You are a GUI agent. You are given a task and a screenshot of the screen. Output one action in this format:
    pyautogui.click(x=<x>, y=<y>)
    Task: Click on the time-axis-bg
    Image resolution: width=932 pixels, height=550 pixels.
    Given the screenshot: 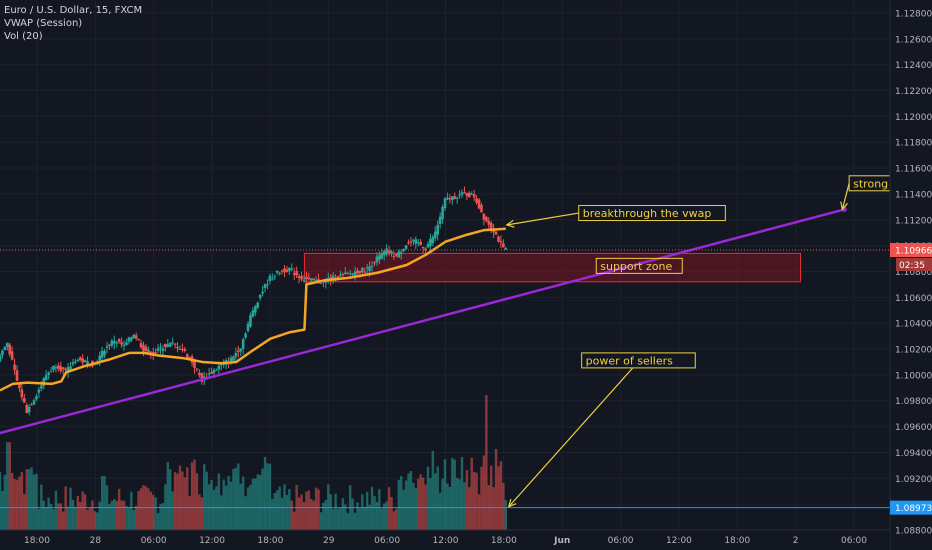 What is the action you would take?
    pyautogui.click(x=445, y=540)
    